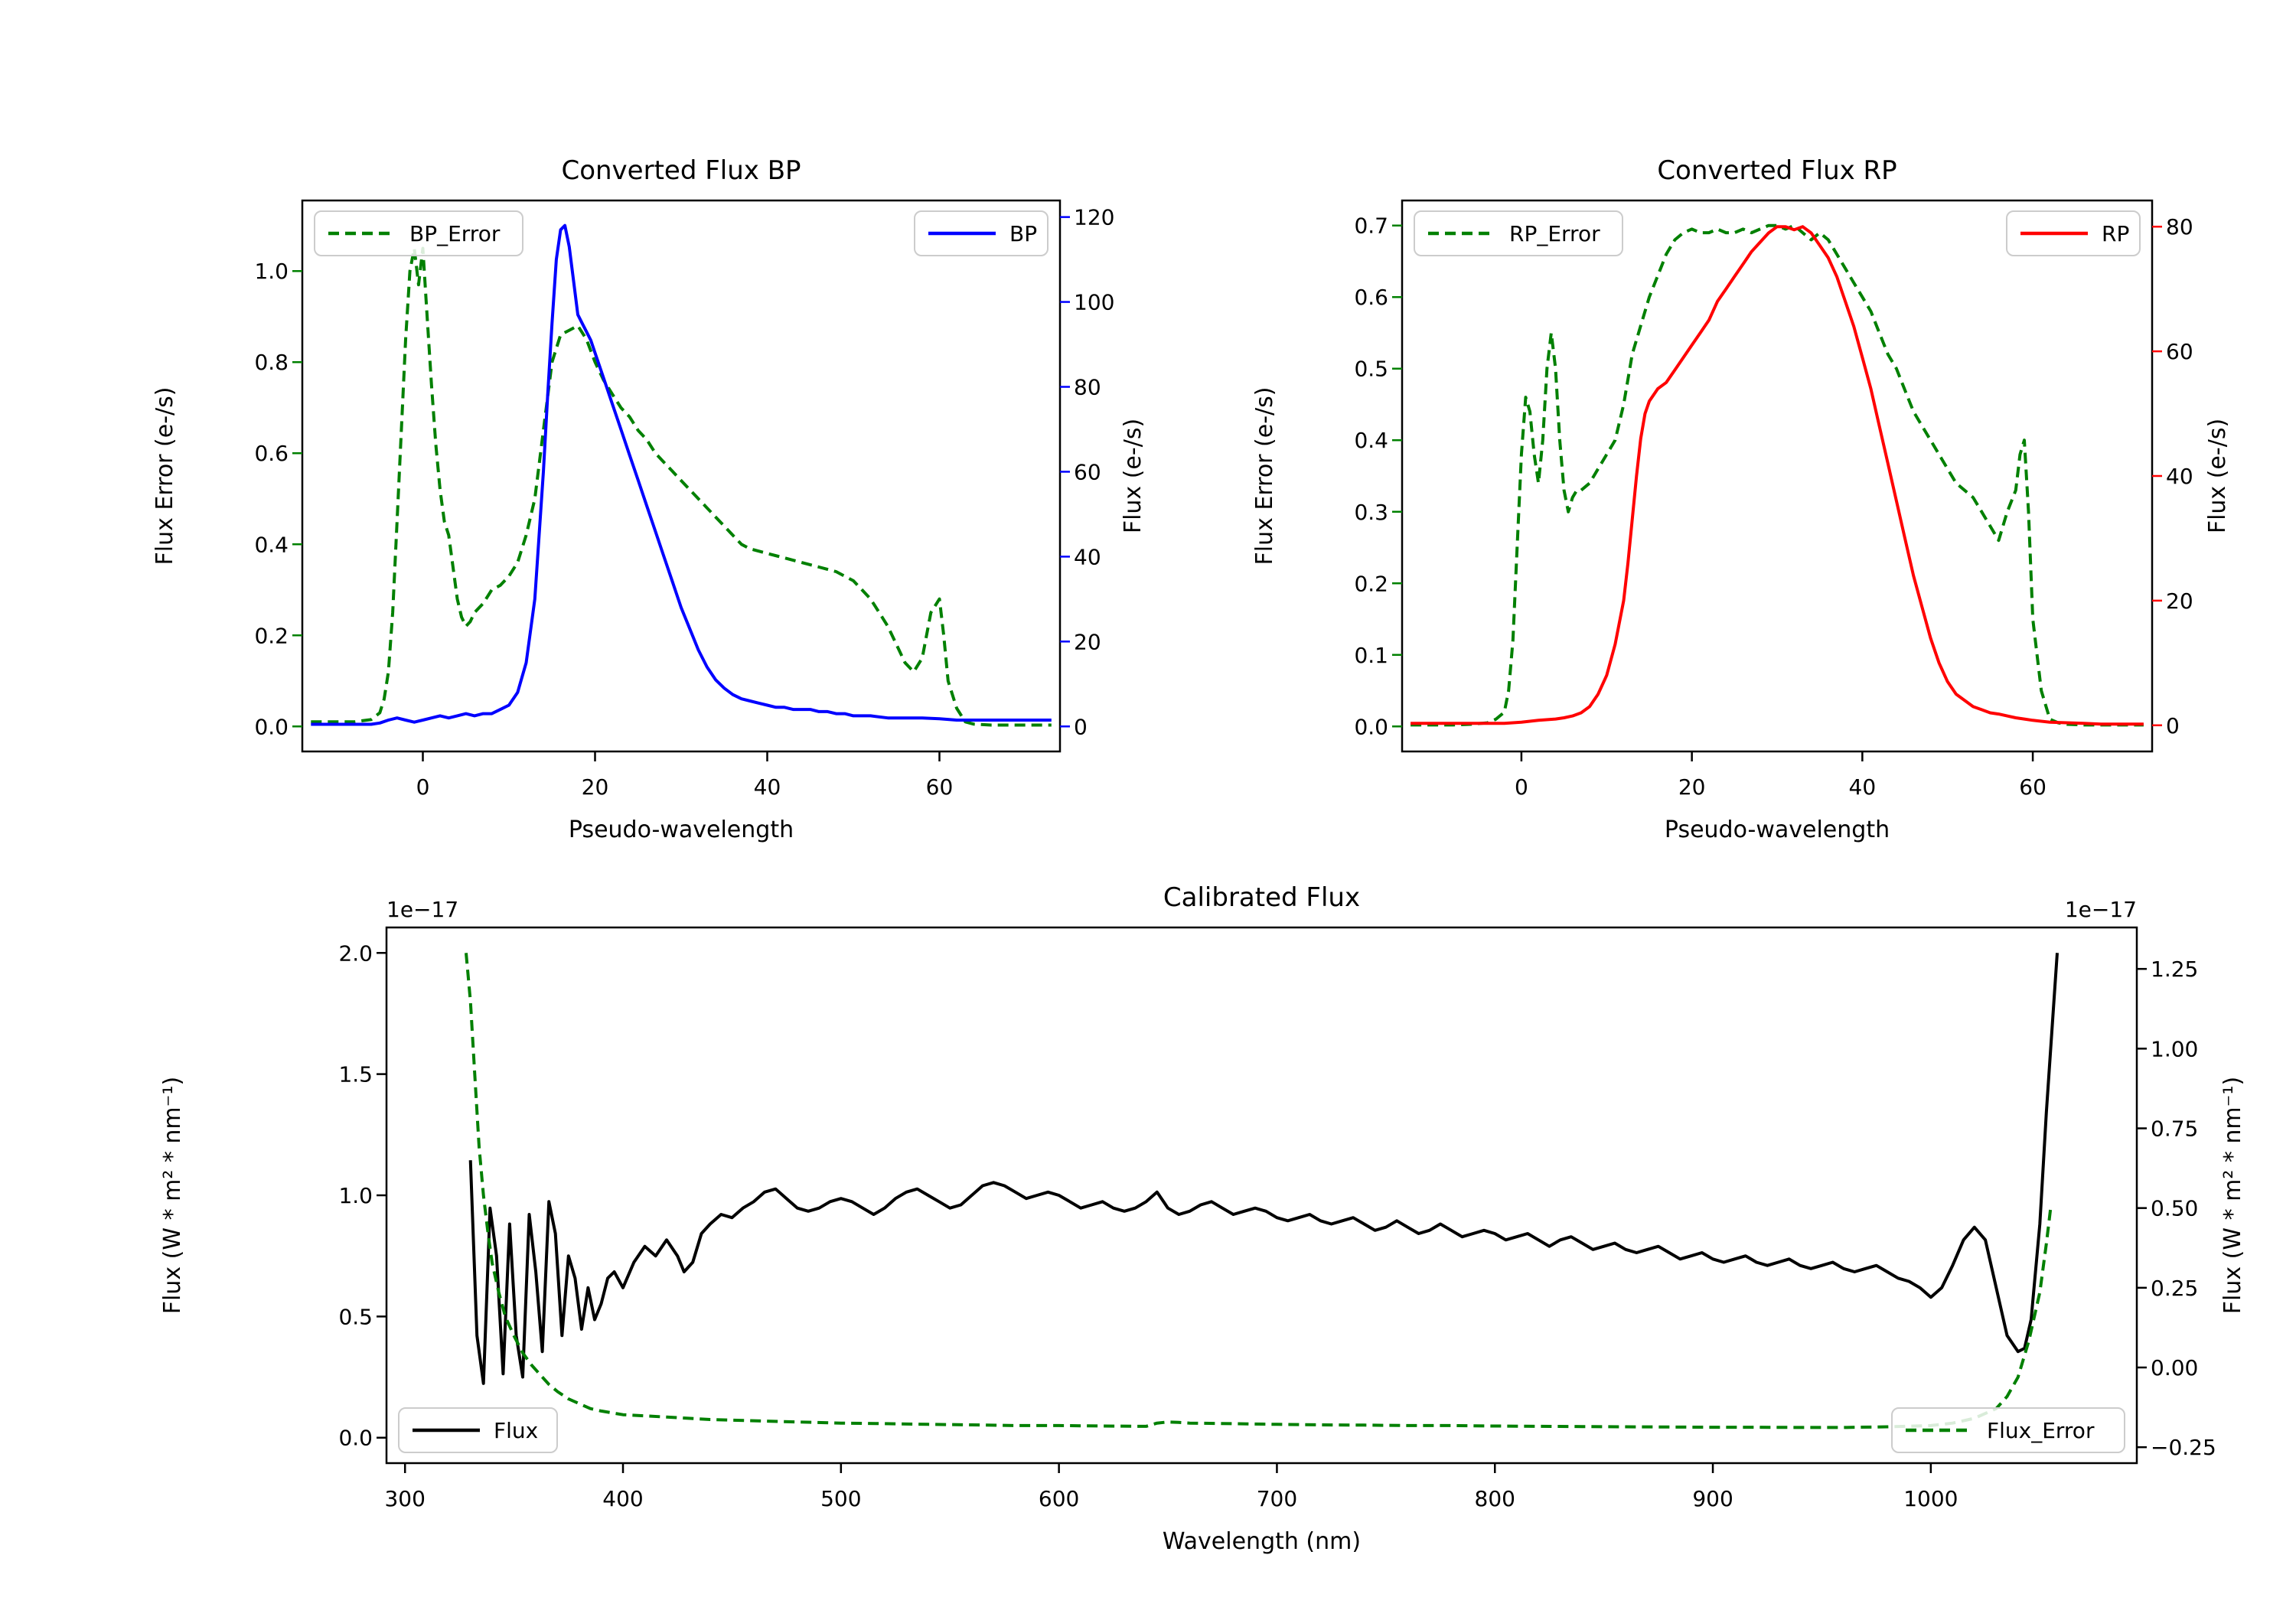 The image size is (2296, 1607). I want to click on y-tick-label-left: 0.7, so click(1371, 226).